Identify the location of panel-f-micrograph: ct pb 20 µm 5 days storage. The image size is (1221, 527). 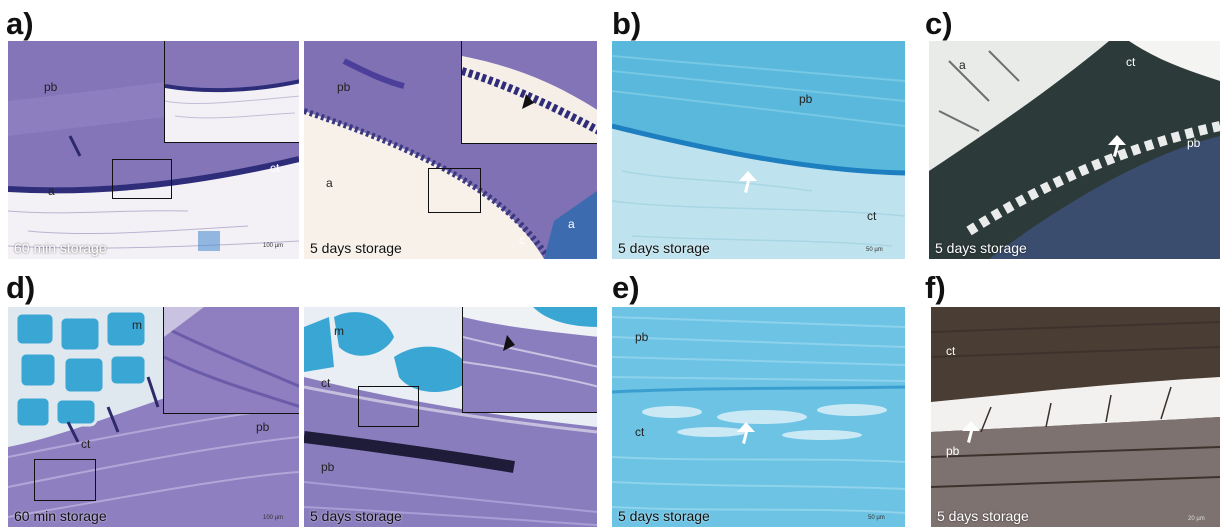
(1075, 417).